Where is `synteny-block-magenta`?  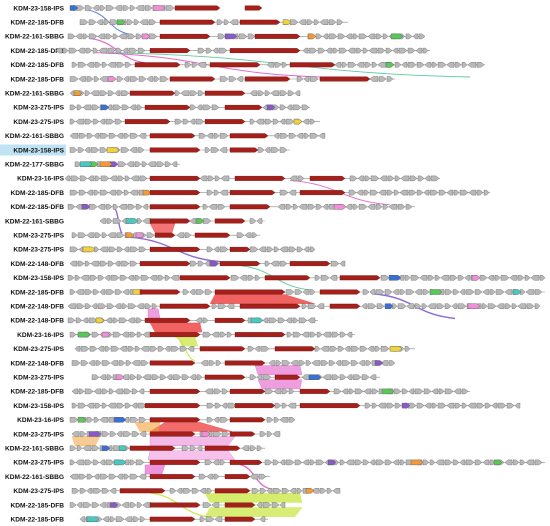 synteny-block-magenta is located at coordinates (155, 469).